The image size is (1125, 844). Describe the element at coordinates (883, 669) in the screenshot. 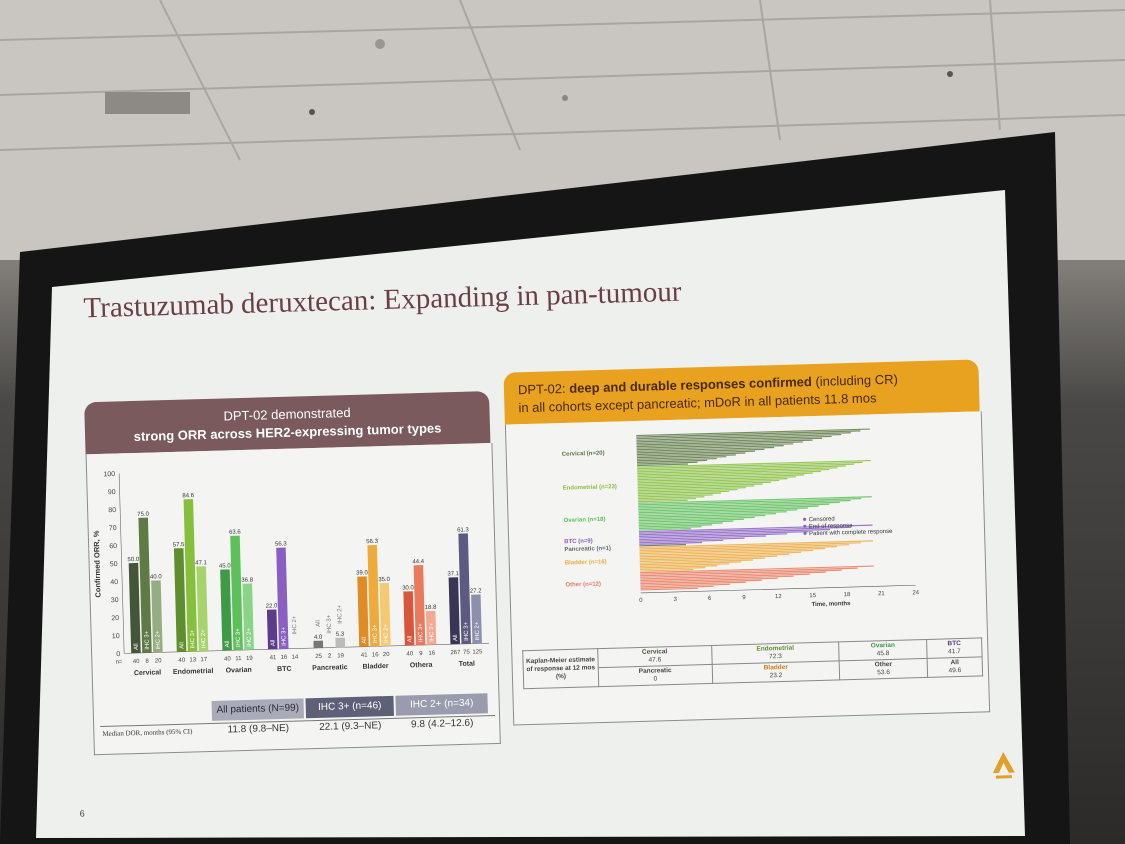

I see `km-cell-other: Other 53.6` at that location.